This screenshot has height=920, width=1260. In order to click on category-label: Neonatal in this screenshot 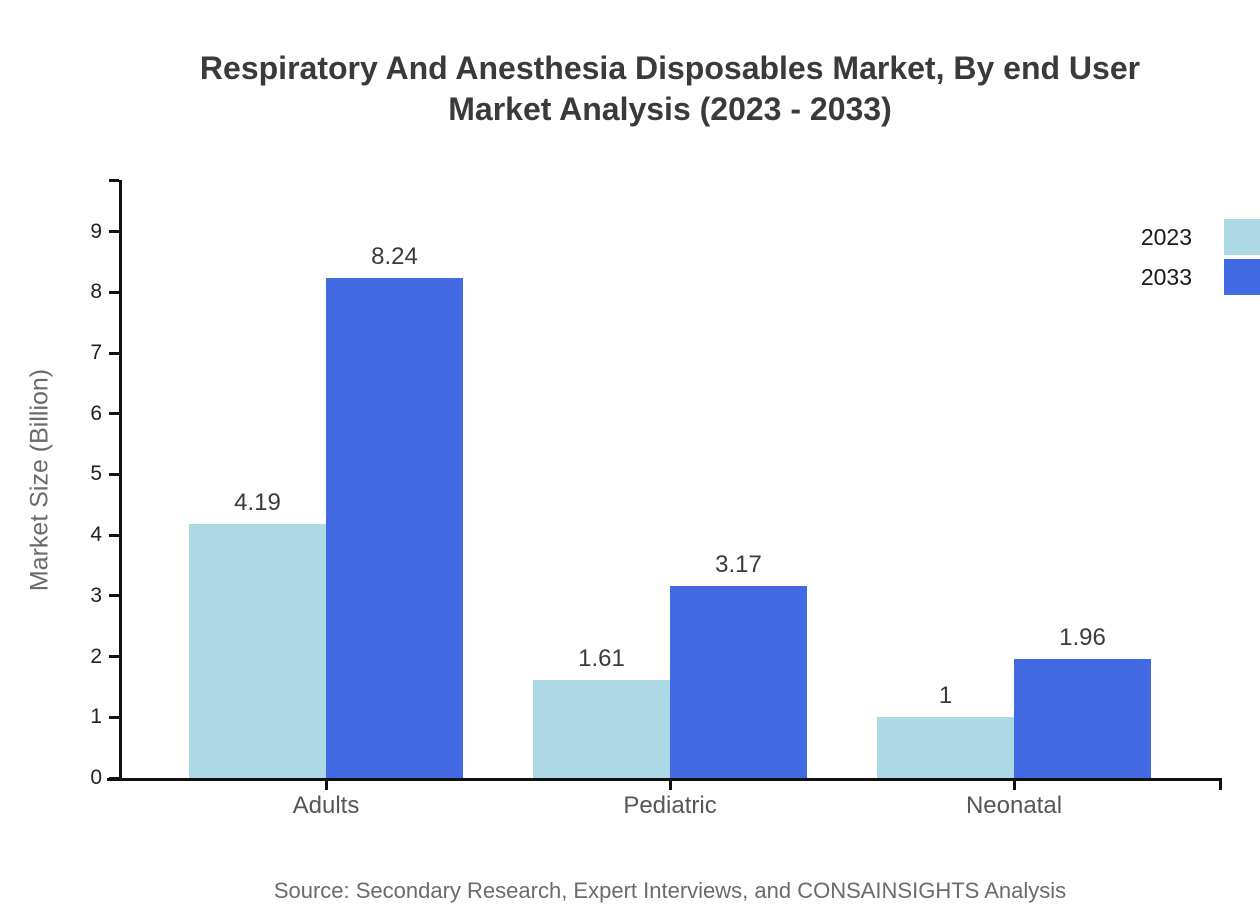, I will do `click(1014, 805)`.